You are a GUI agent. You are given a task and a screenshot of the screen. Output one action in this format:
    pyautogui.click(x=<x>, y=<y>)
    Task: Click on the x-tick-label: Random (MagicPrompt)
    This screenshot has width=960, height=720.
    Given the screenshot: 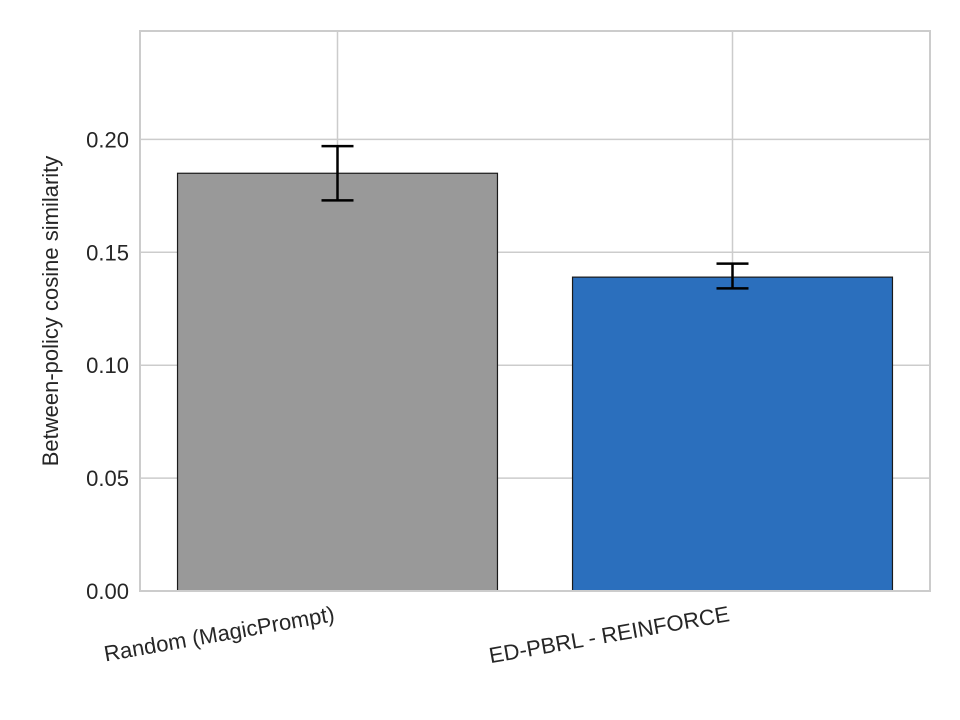 What is the action you would take?
    pyautogui.click(x=219, y=633)
    